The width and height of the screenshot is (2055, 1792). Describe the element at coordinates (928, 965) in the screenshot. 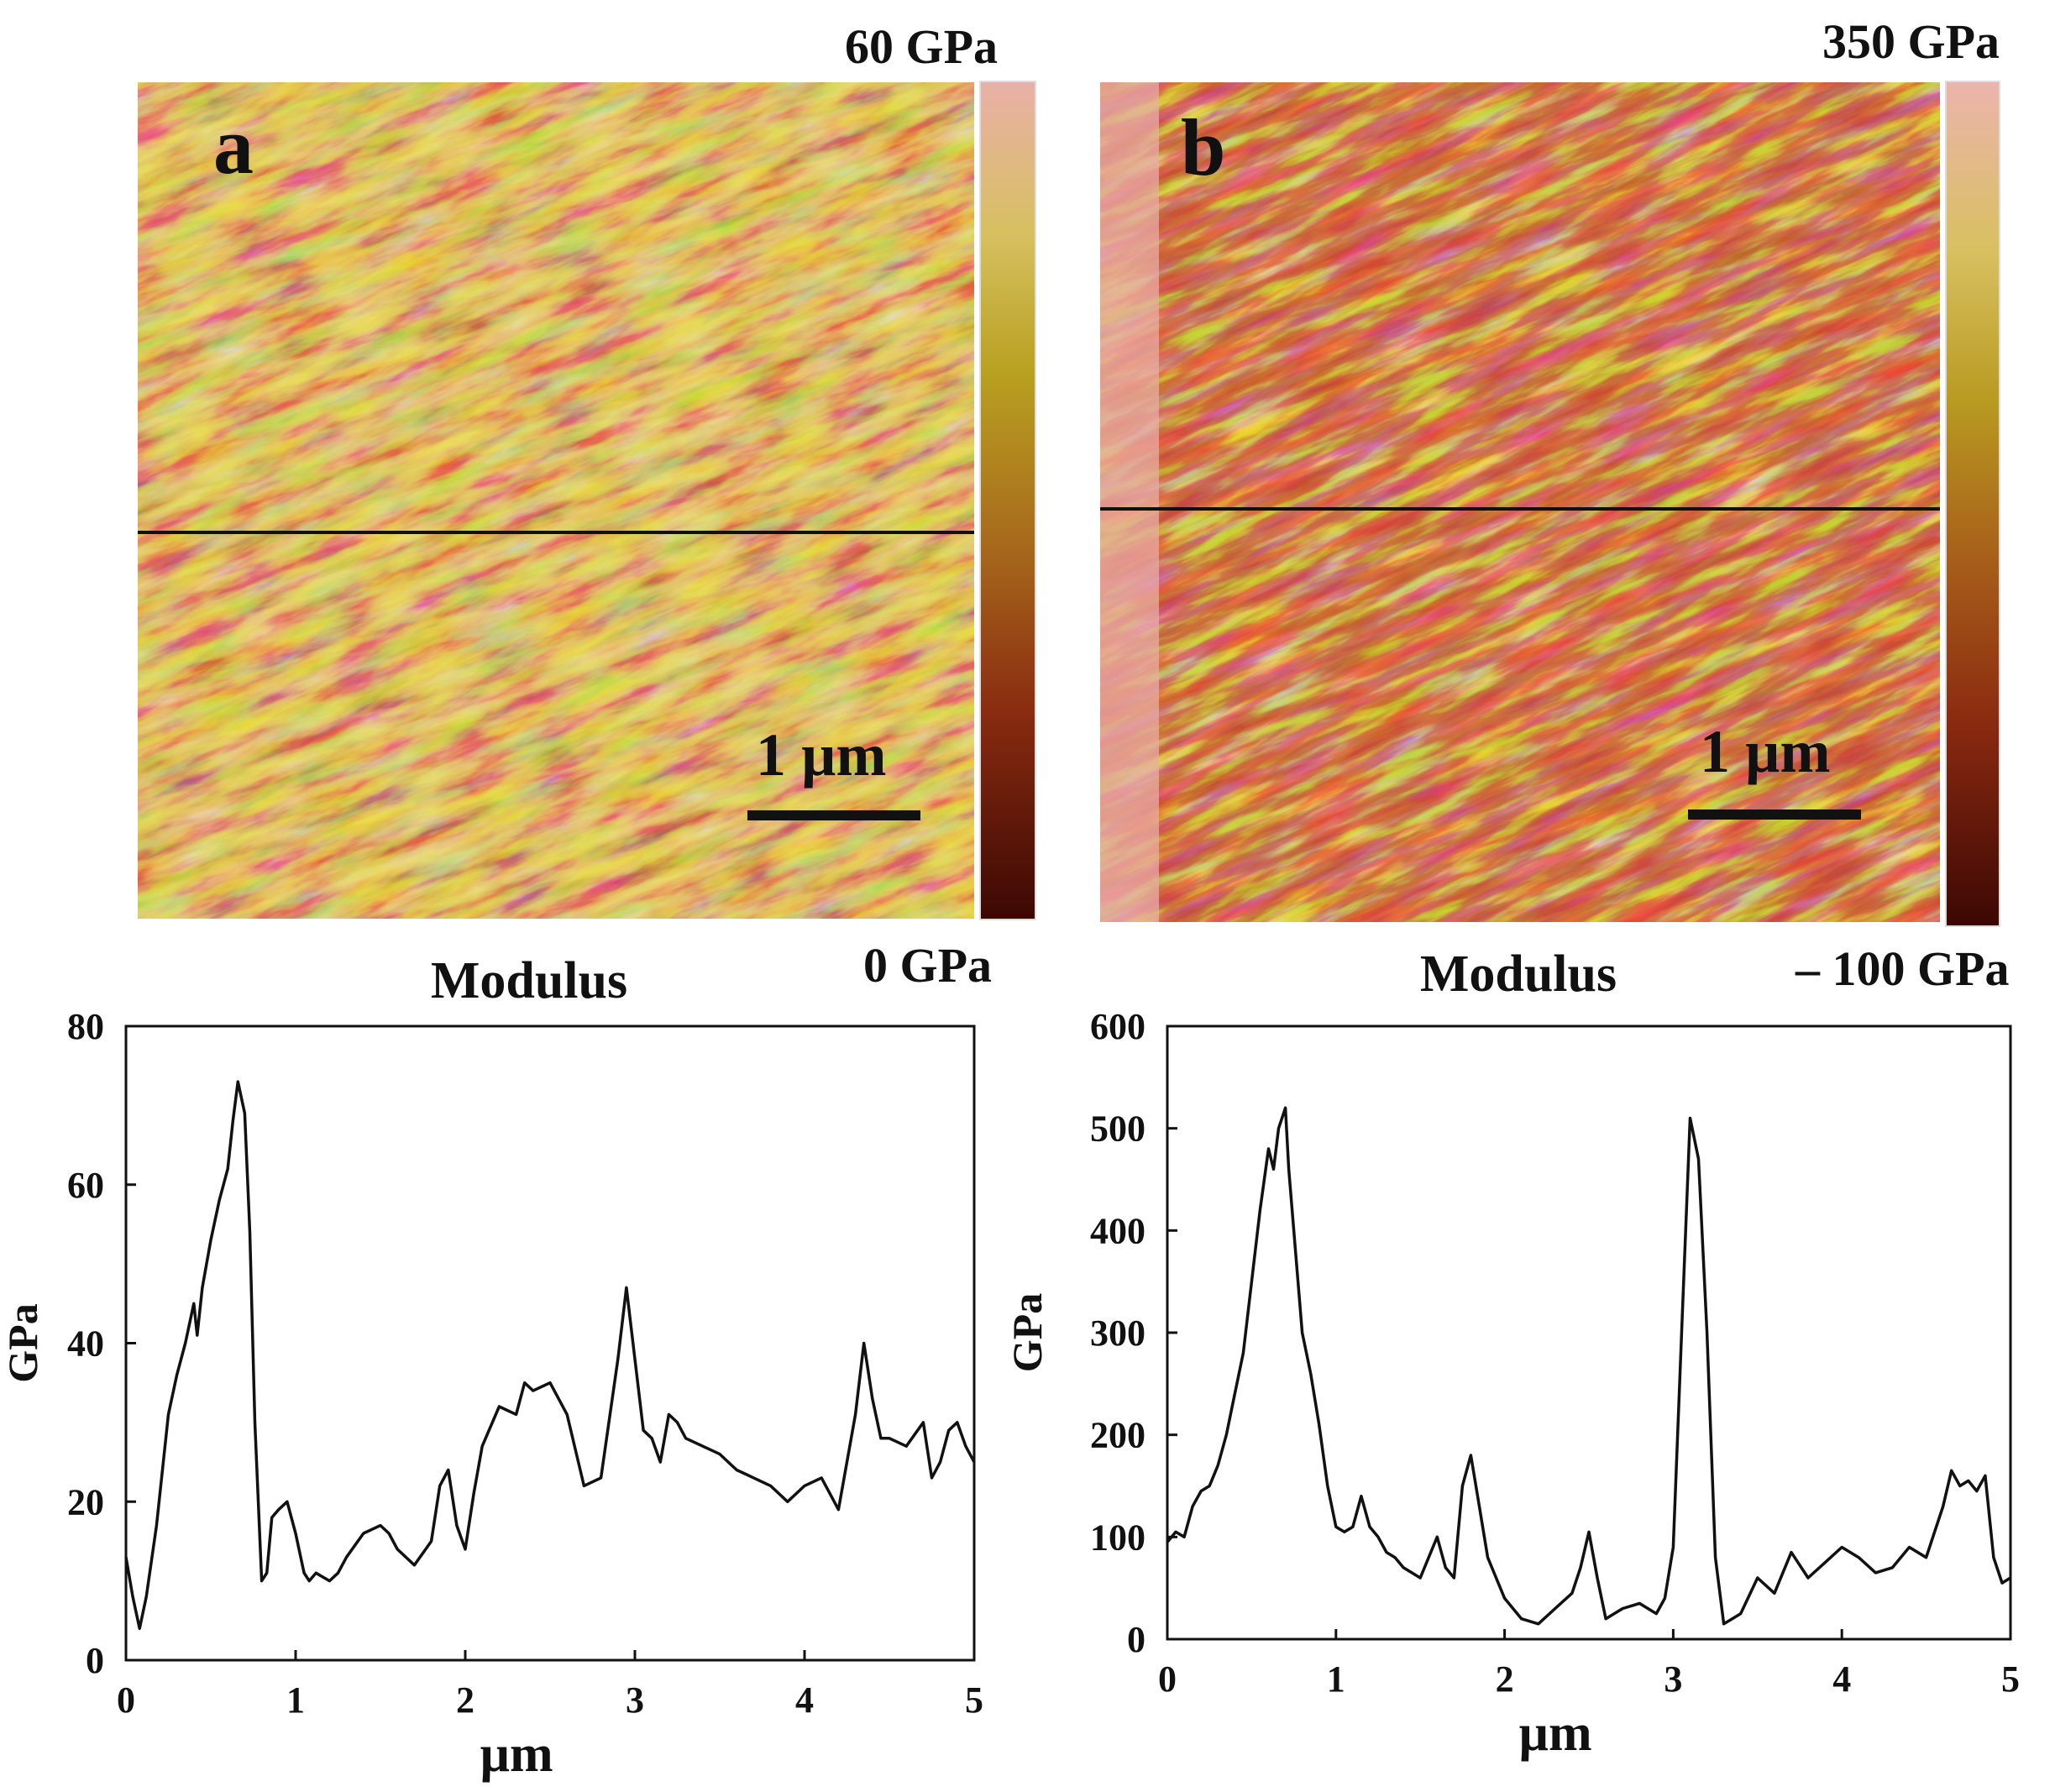

I see `panel-a-cbar-min: 0 GPa` at that location.